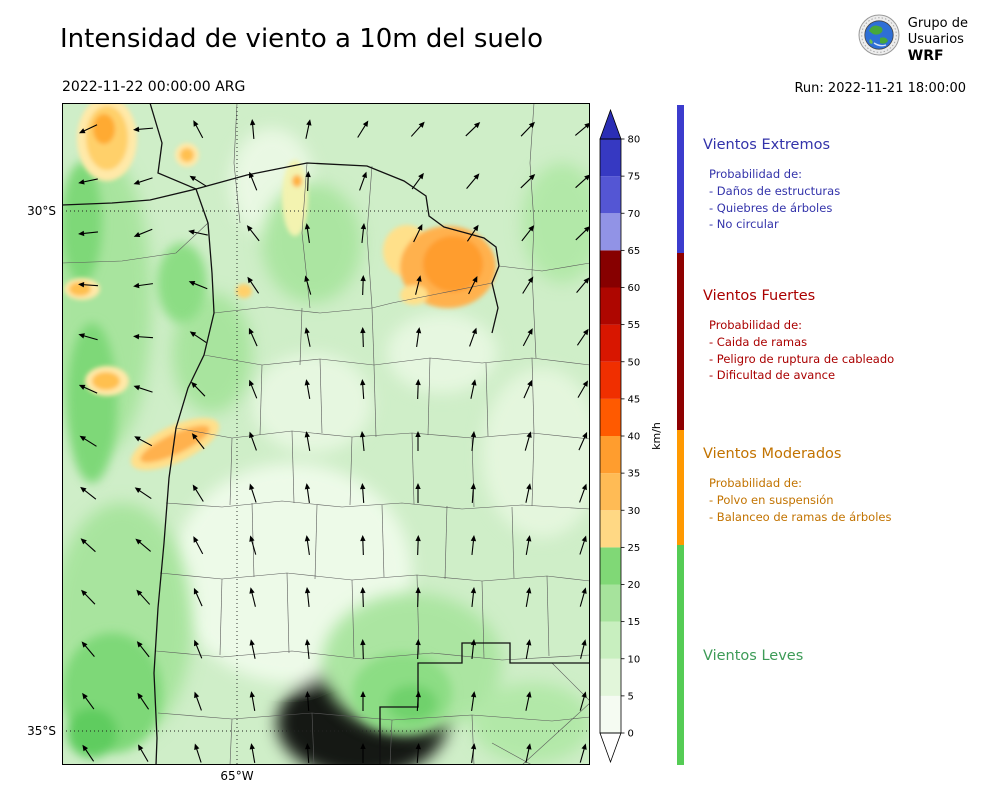 This screenshot has height=800, width=1000. What do you see at coordinates (237, 776) in the screenshot?
I see `xaxis-tick-65w: 65°W` at bounding box center [237, 776].